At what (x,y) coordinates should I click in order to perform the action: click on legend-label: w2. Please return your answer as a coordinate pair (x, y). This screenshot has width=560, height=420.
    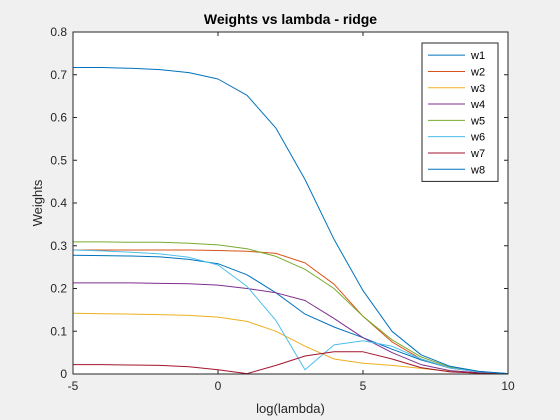
    Looking at the image, I should click on (477, 72).